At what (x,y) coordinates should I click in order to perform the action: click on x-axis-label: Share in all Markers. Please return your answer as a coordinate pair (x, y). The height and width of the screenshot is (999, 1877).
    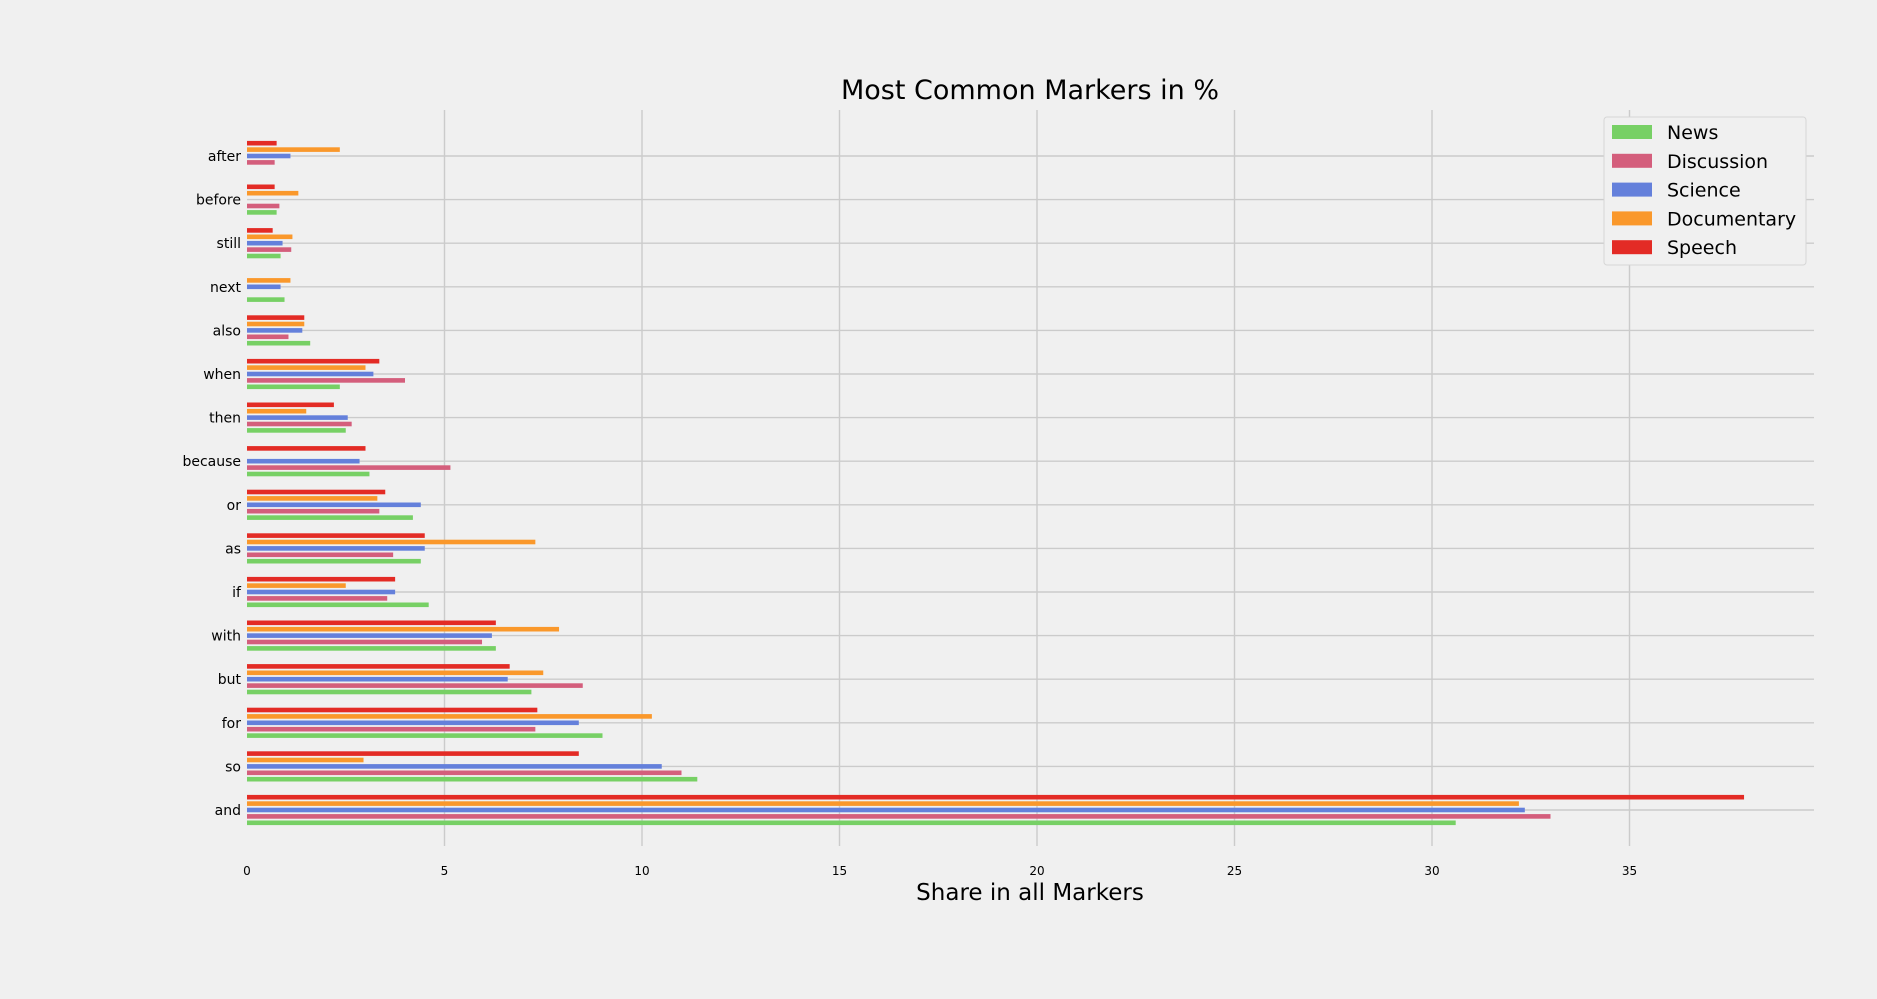
    Looking at the image, I should click on (1030, 893).